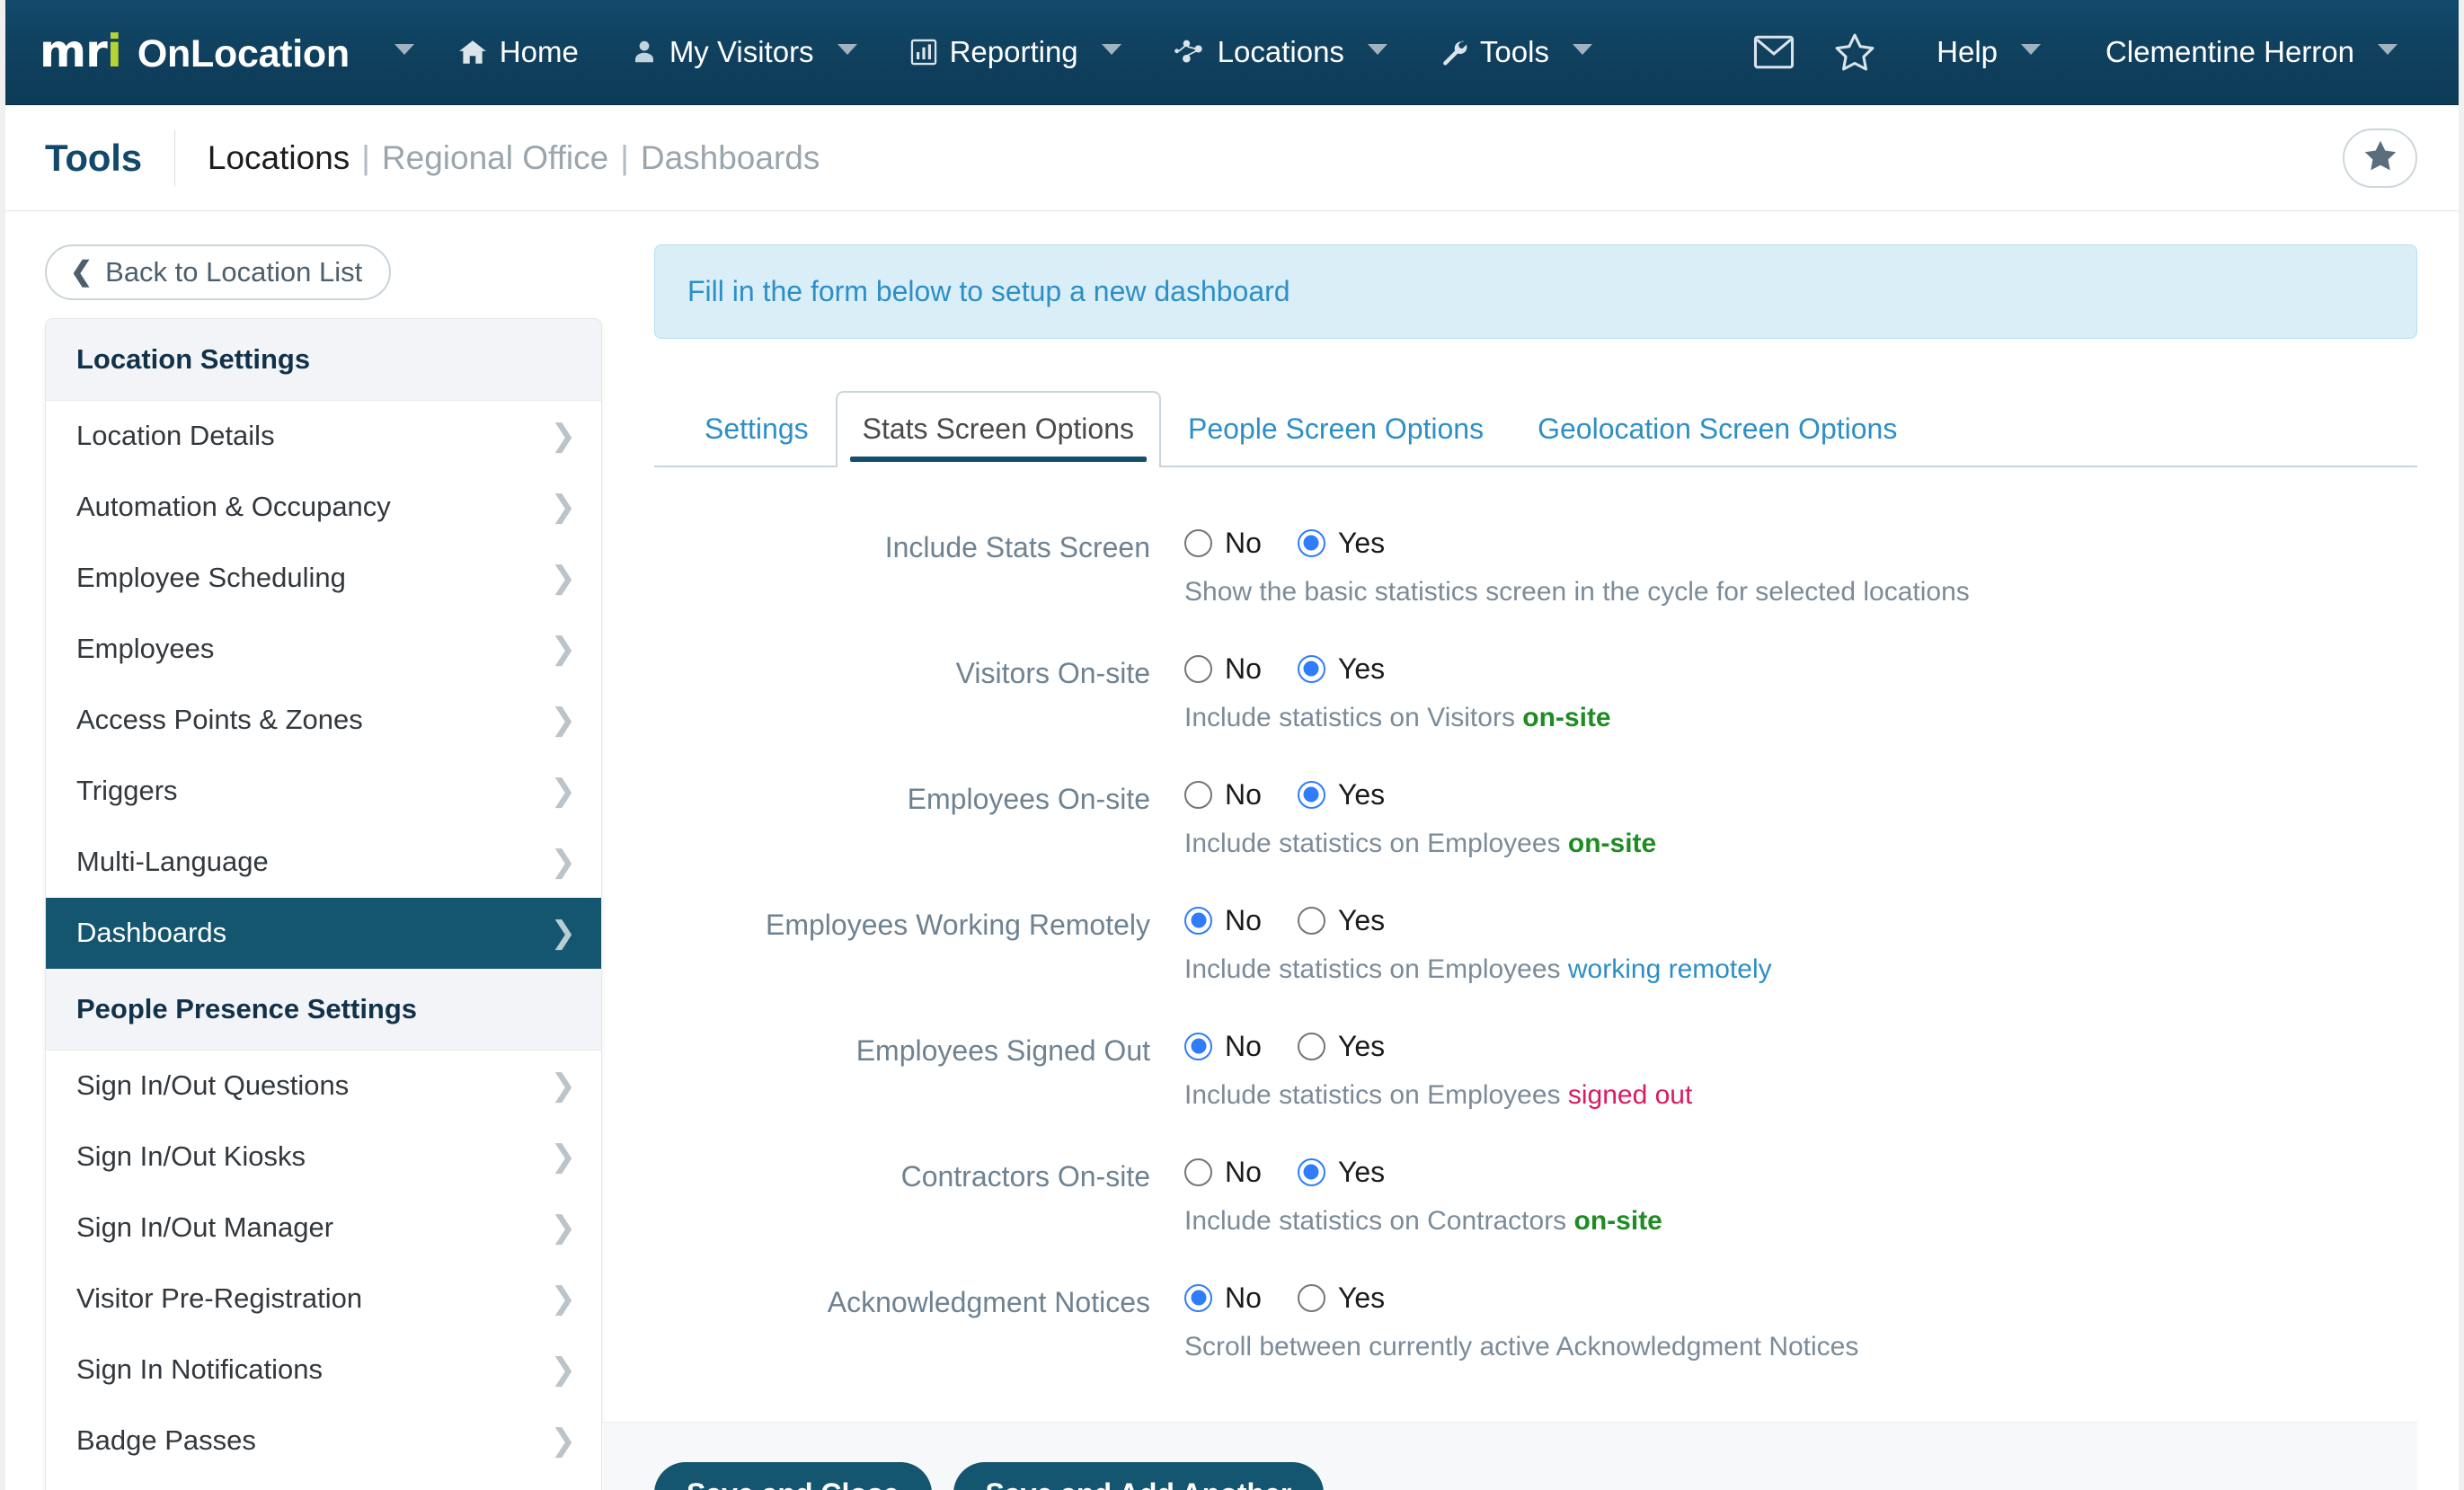 This screenshot has width=2464, height=1490. Describe the element at coordinates (233, 506) in the screenshot. I see `sidebar-item-label: Automation & Occupancy` at that location.